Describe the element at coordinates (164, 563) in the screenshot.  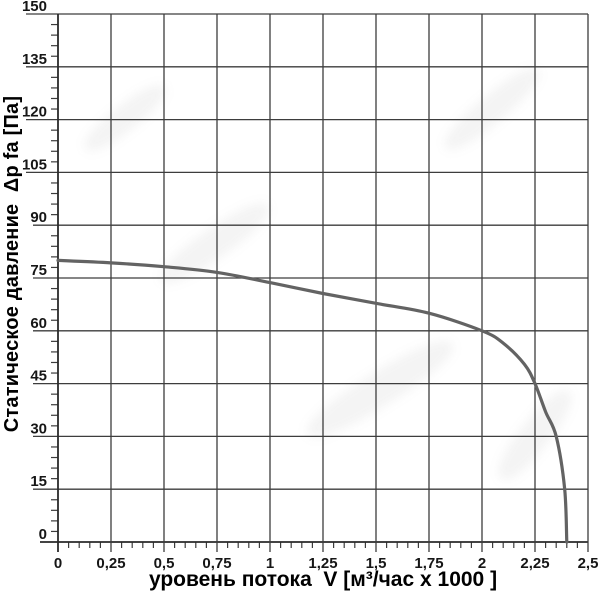
I see `x-tick-label: 0,5` at that location.